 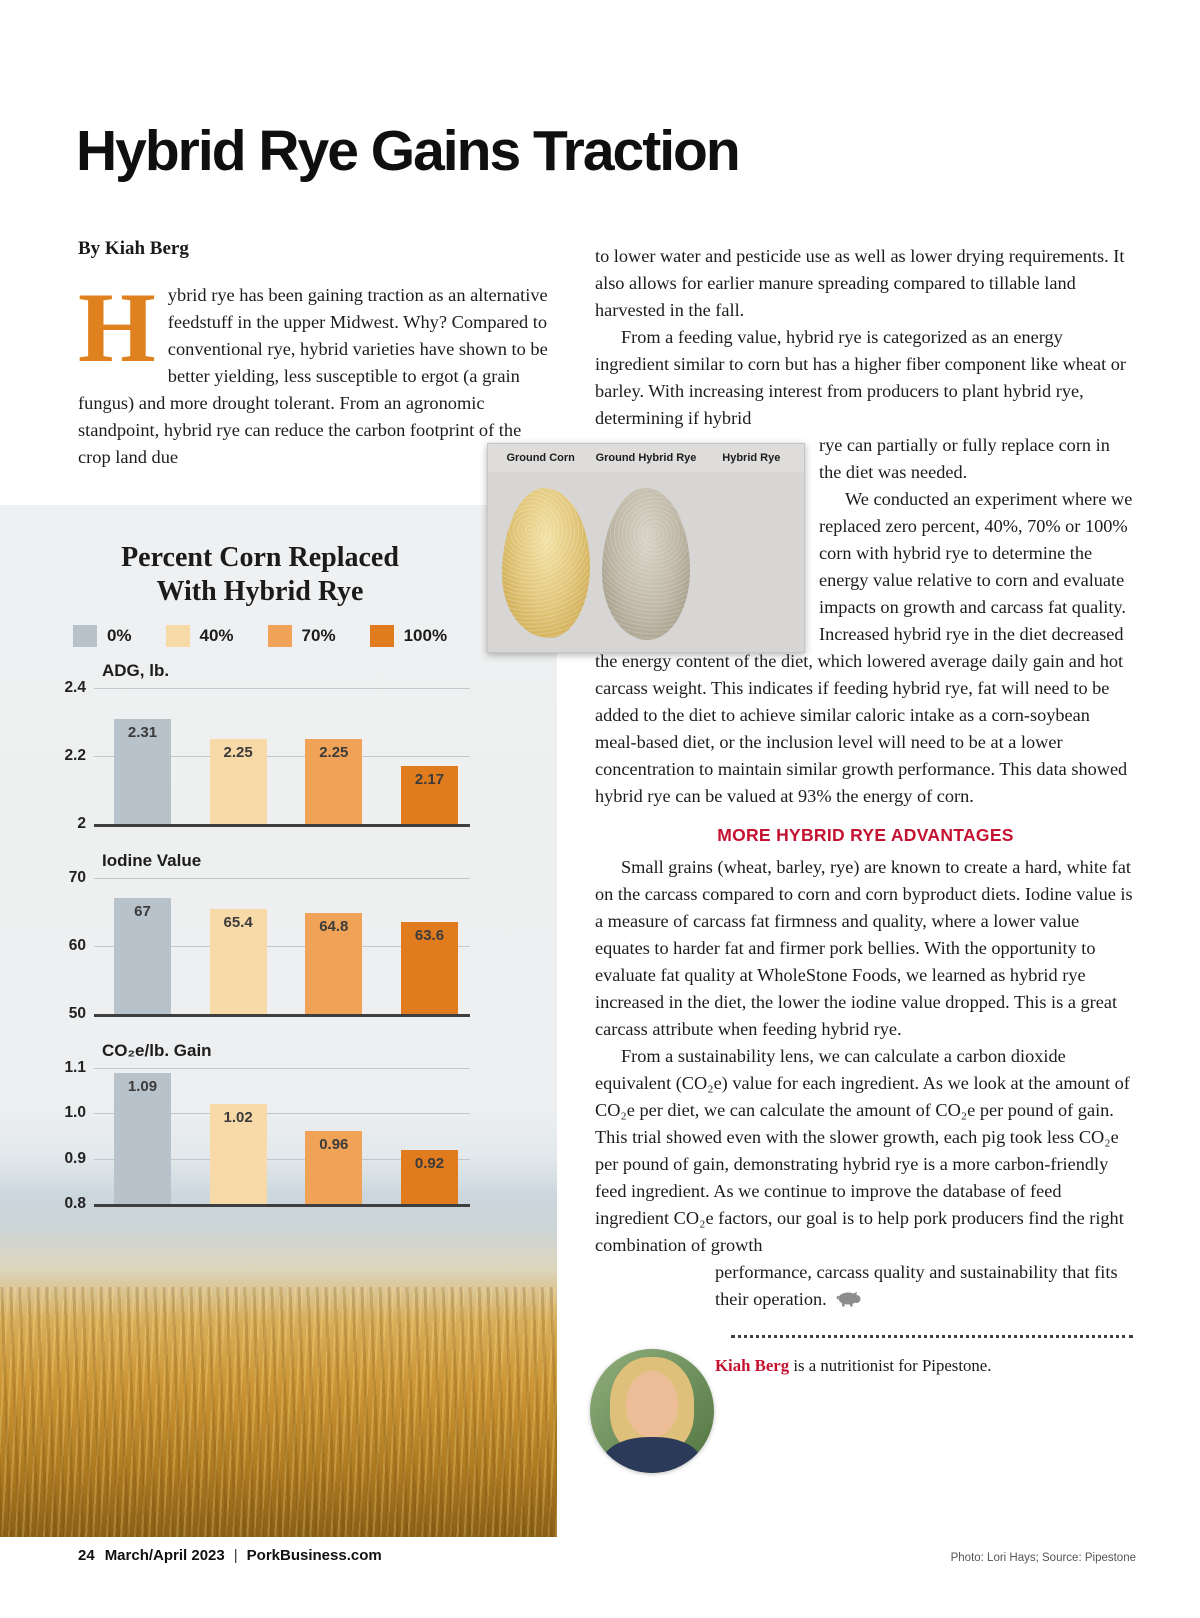 I want to click on y-tick-label: 0.9, so click(x=75, y=1158).